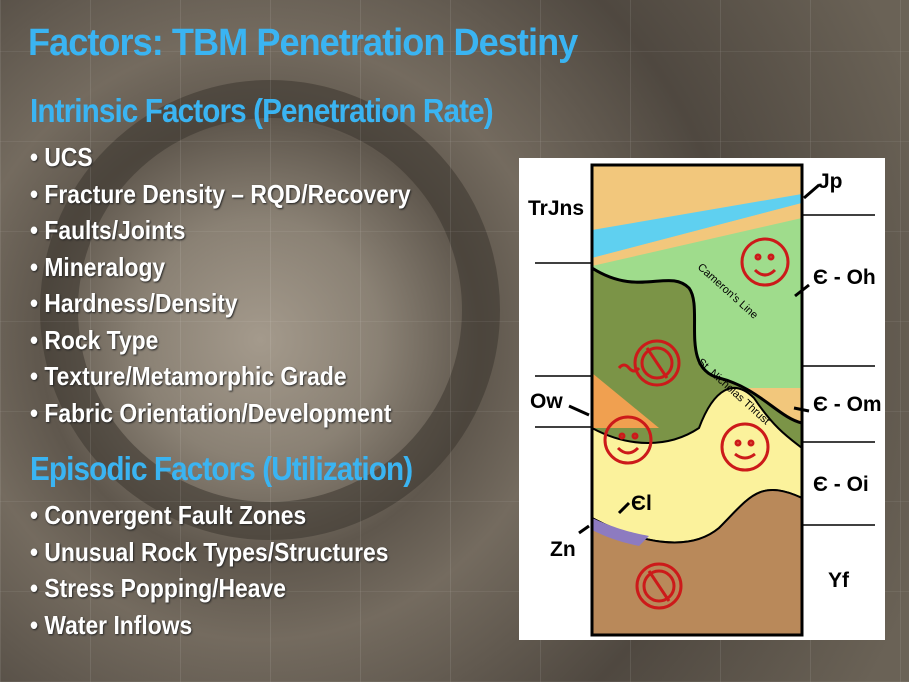 The width and height of the screenshot is (909, 682). Describe the element at coordinates (108, 230) in the screenshot. I see `list-item: • Faults/Joints` at that location.